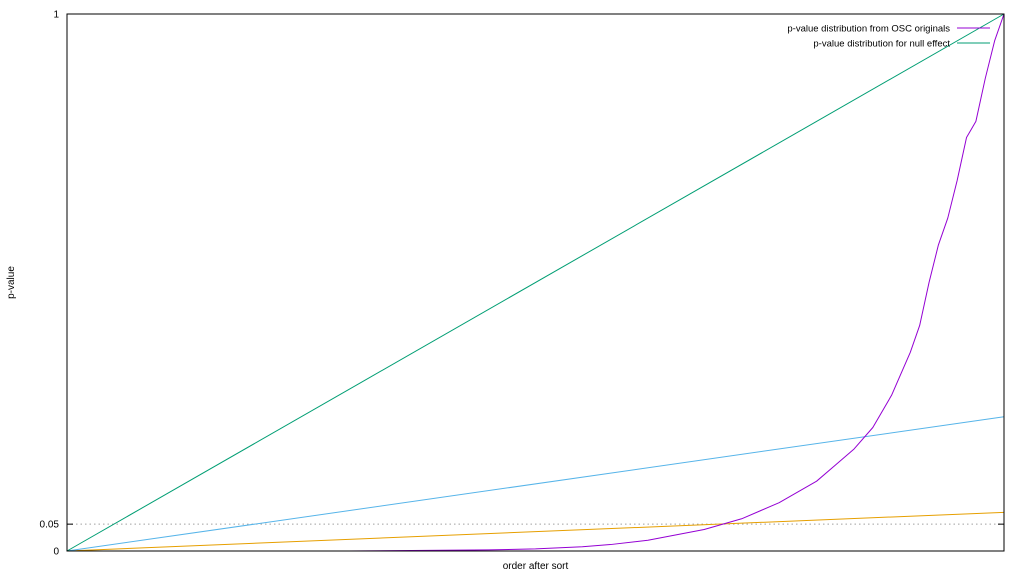  What do you see at coordinates (536, 566) in the screenshot?
I see `x-axis-label: order after sort` at bounding box center [536, 566].